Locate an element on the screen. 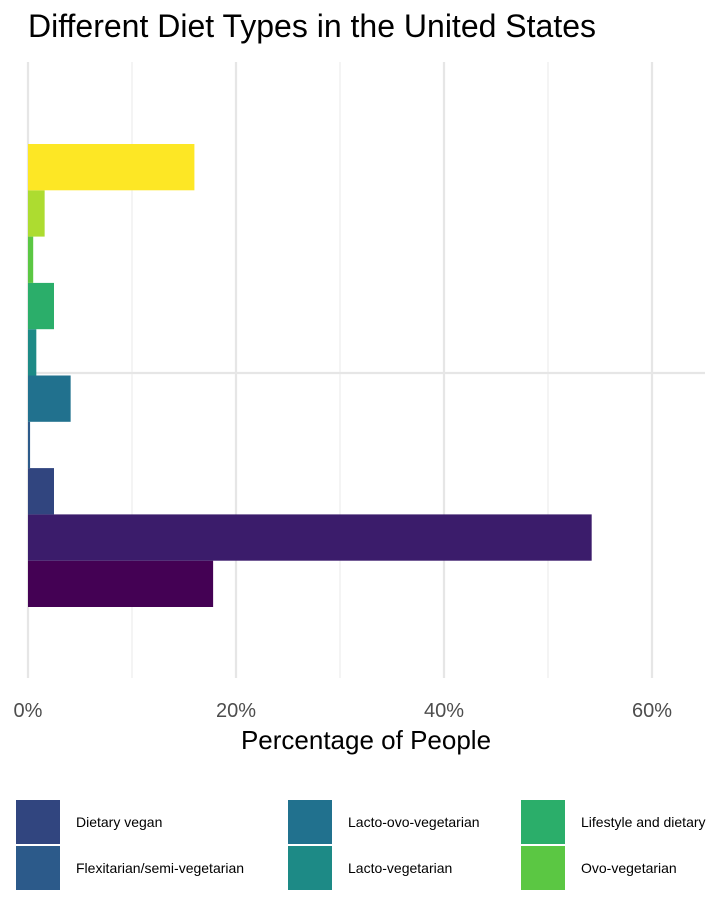 This screenshot has height=921, width=720. legend-item: Lifestyle and dietary is located at coordinates (613, 822).